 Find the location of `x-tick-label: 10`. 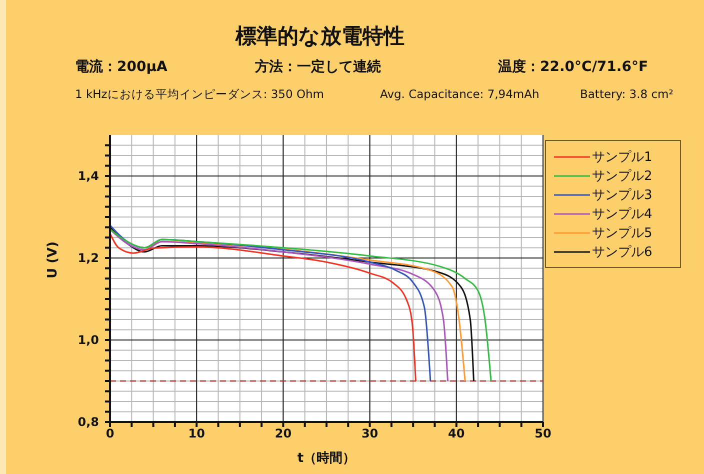

x-tick-label: 10 is located at coordinates (196, 433).